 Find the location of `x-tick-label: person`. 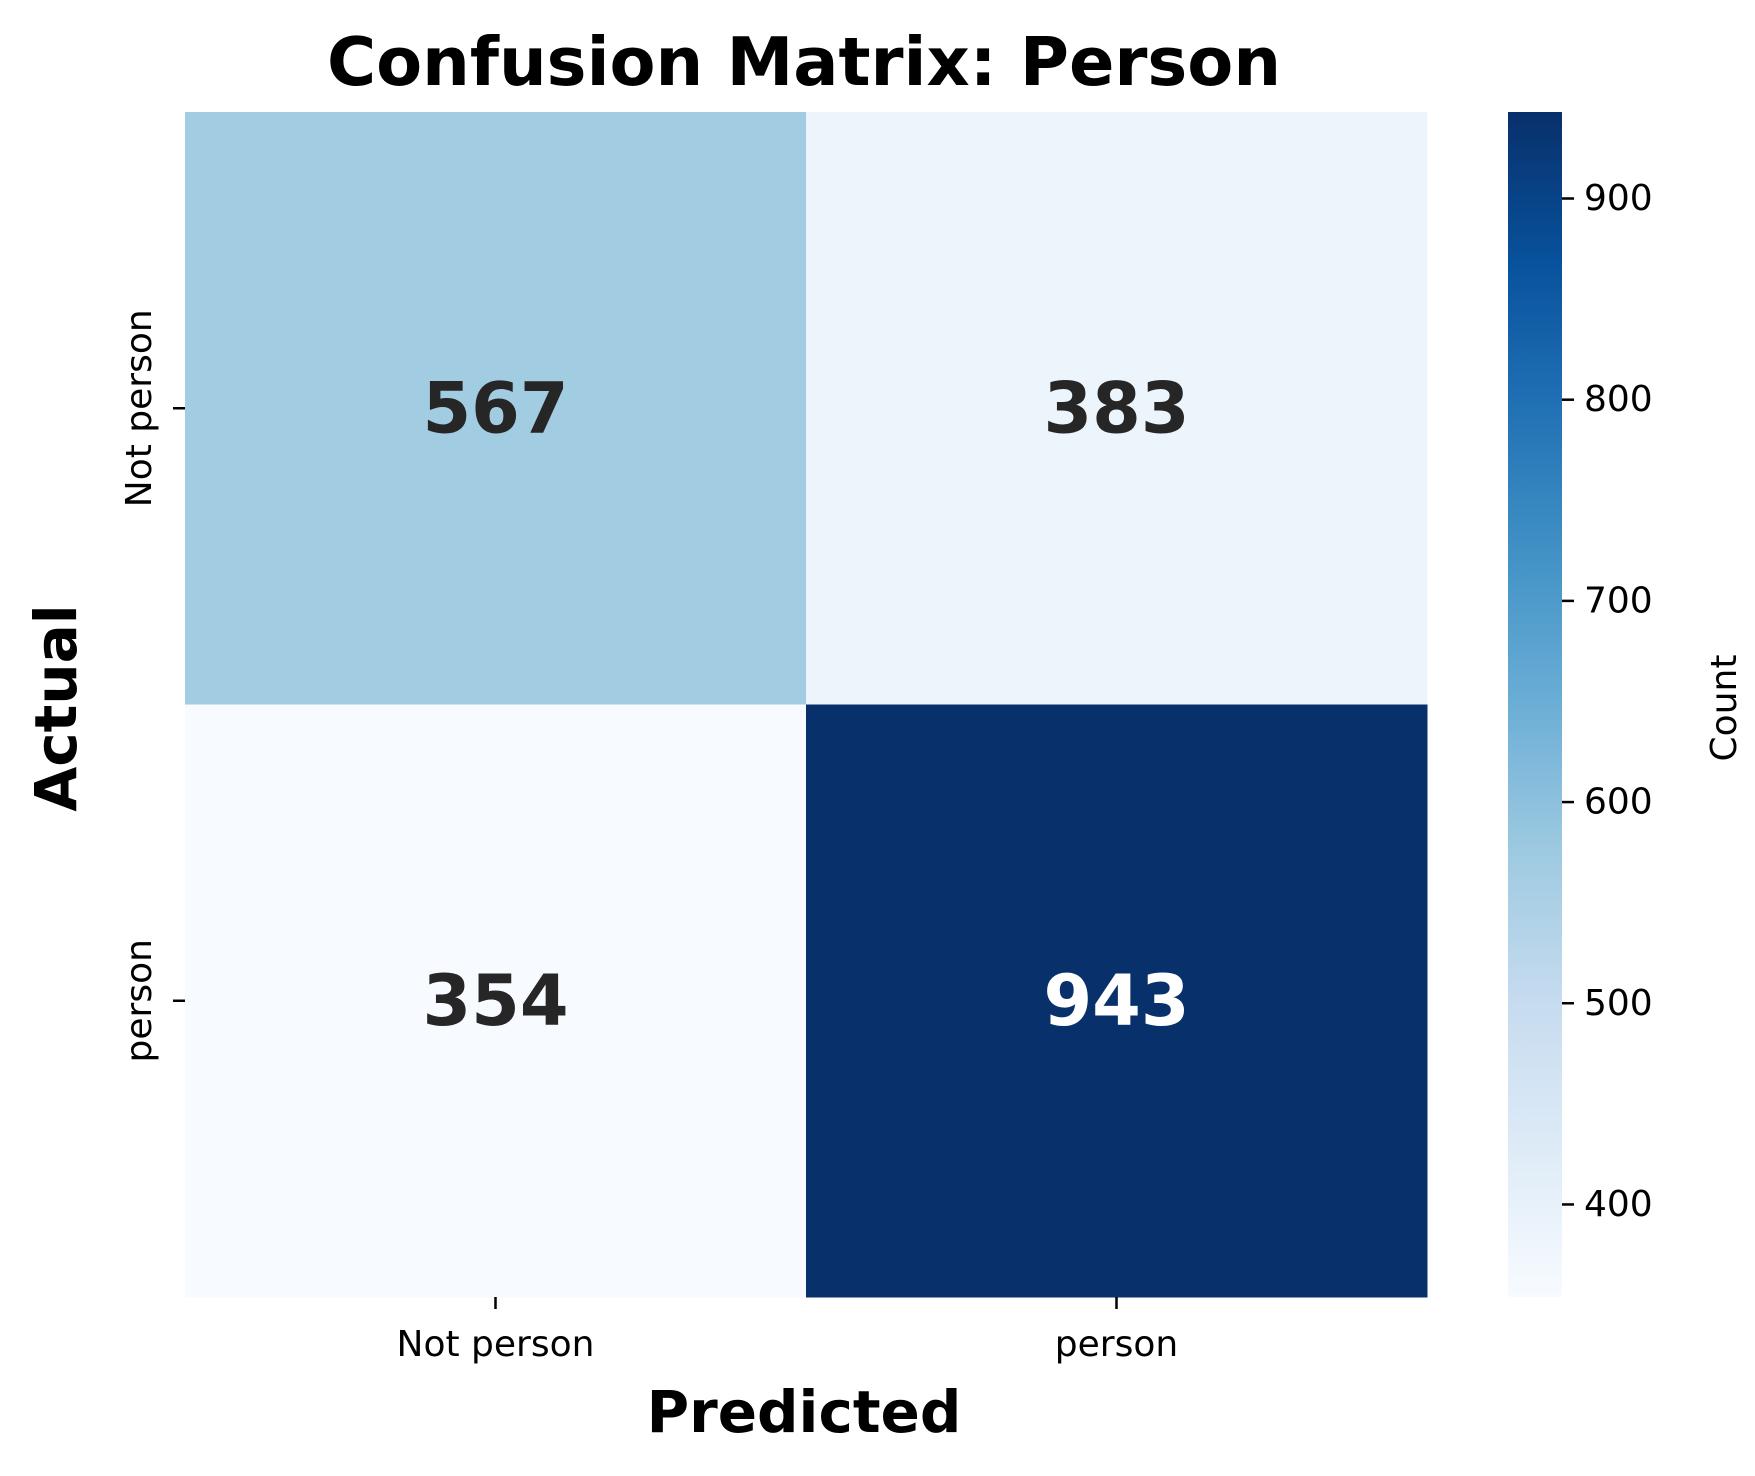

x-tick-label: person is located at coordinates (1116, 1344).